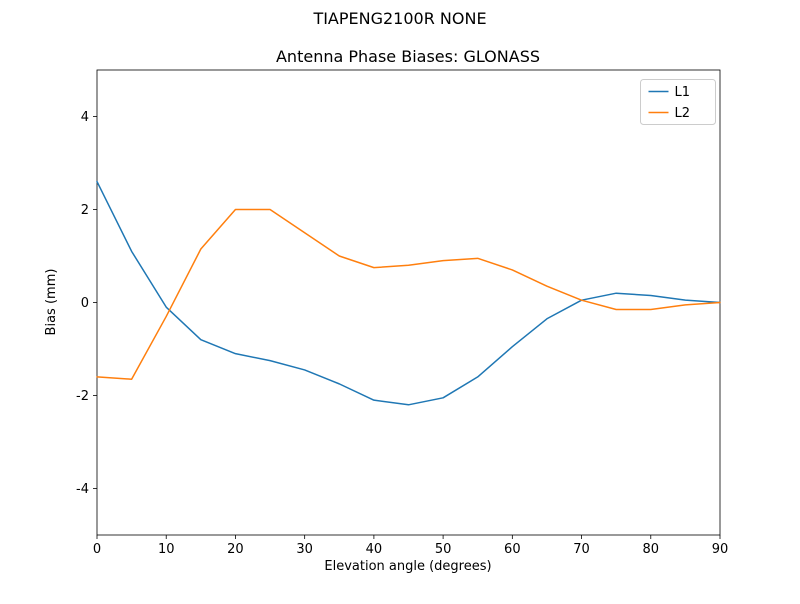  Describe the element at coordinates (581, 549) in the screenshot. I see `x-tick-label: 70` at that location.